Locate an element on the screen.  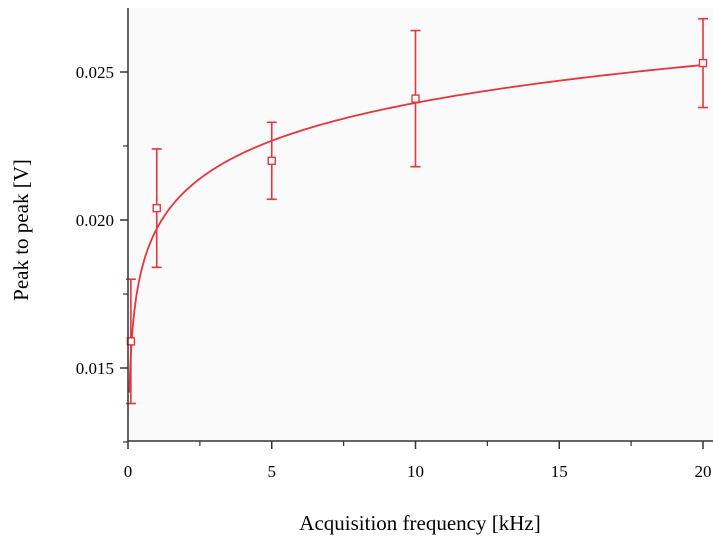
y-axis-label: Peak to peak [V] is located at coordinates (21, 230).